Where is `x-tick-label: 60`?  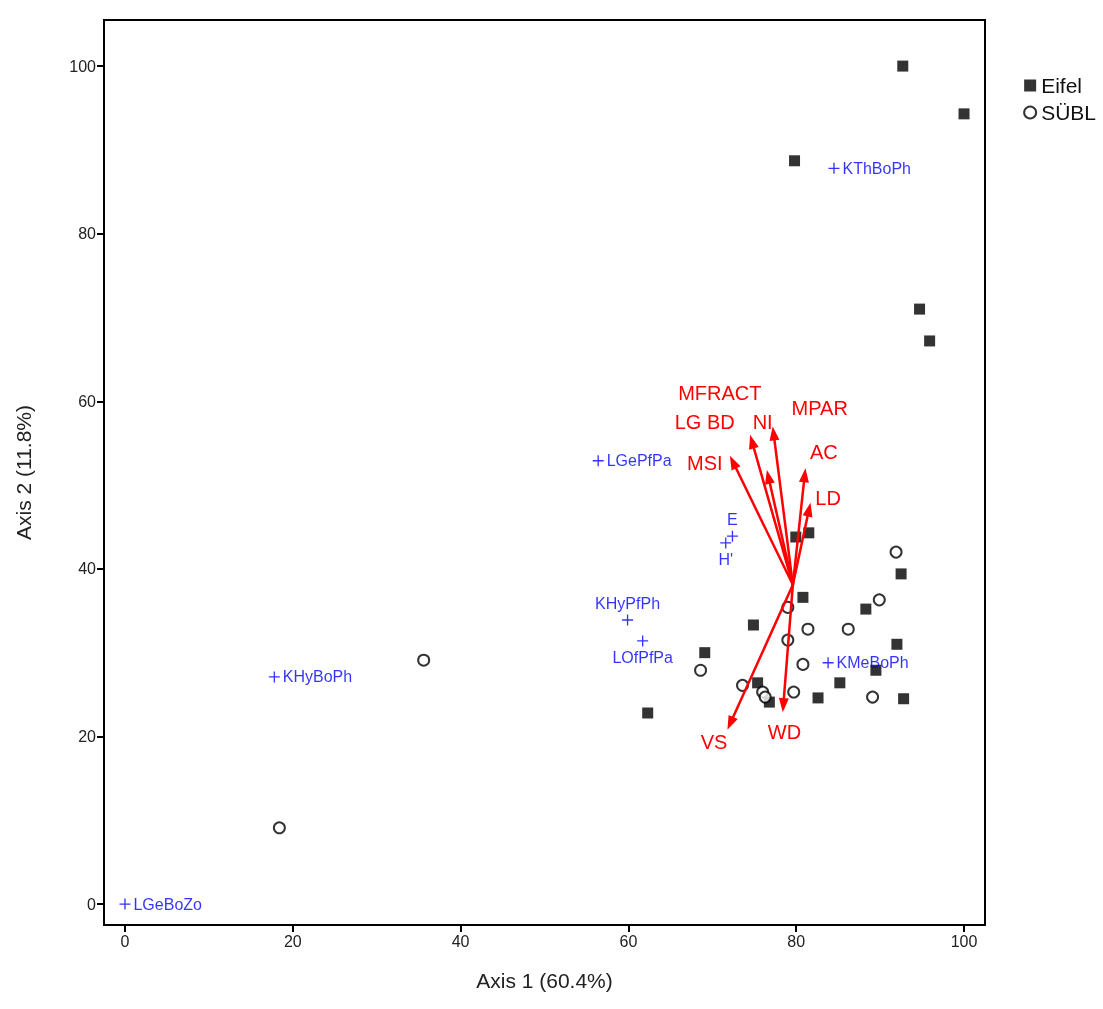 x-tick-label: 60 is located at coordinates (628, 941).